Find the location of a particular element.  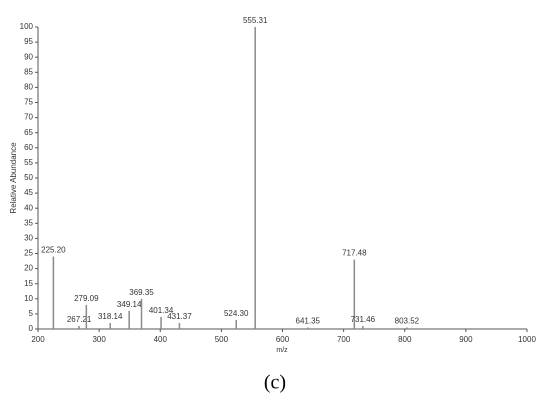

peak-label: 731.46 is located at coordinates (363, 319).